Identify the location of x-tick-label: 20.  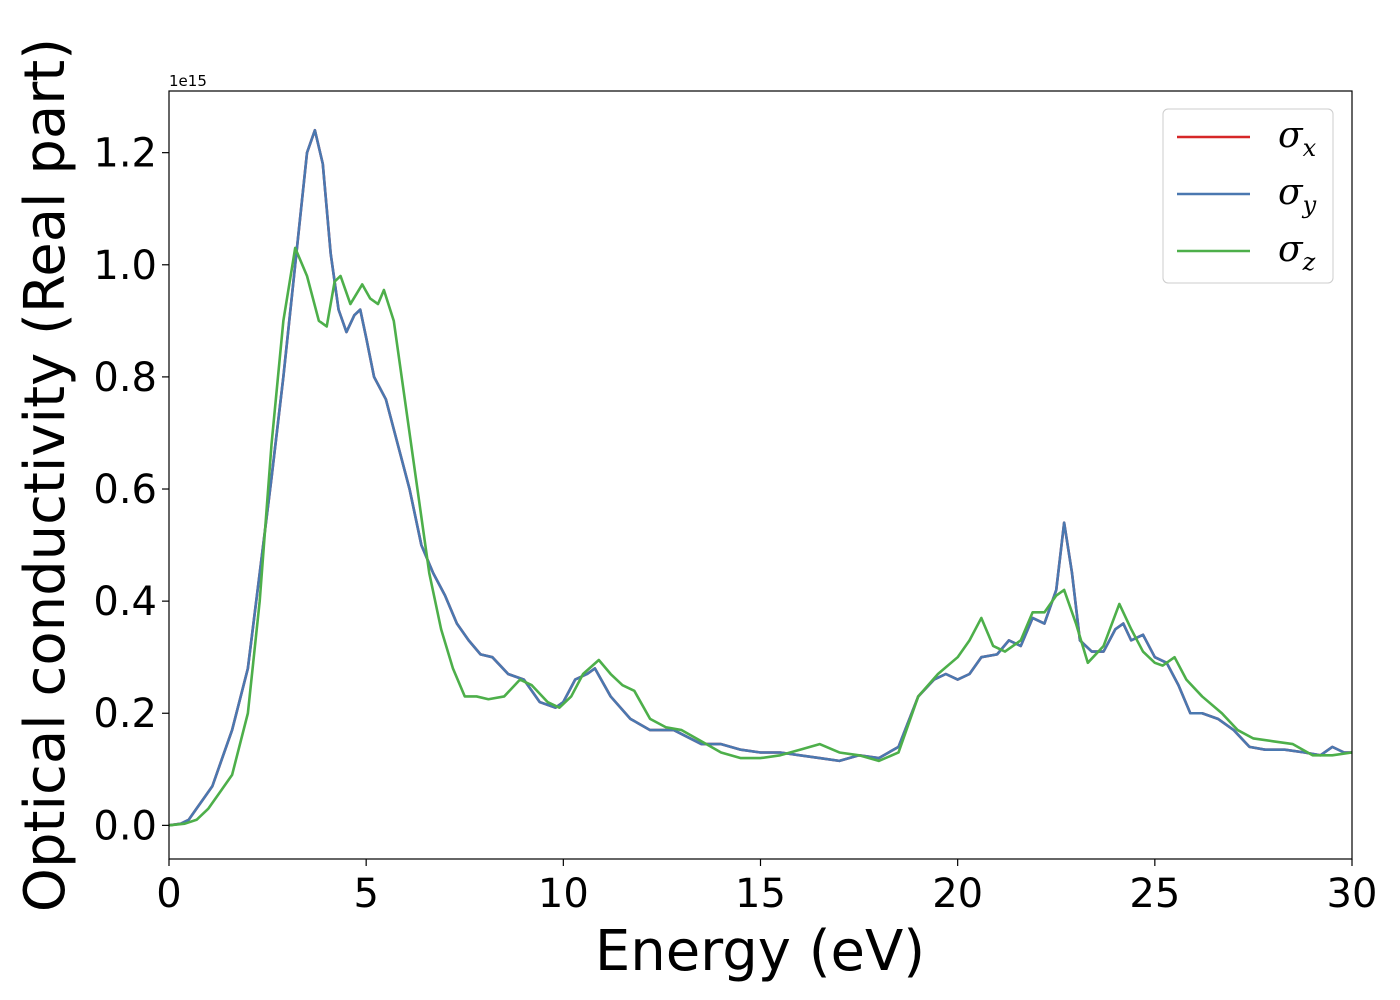
(957, 894).